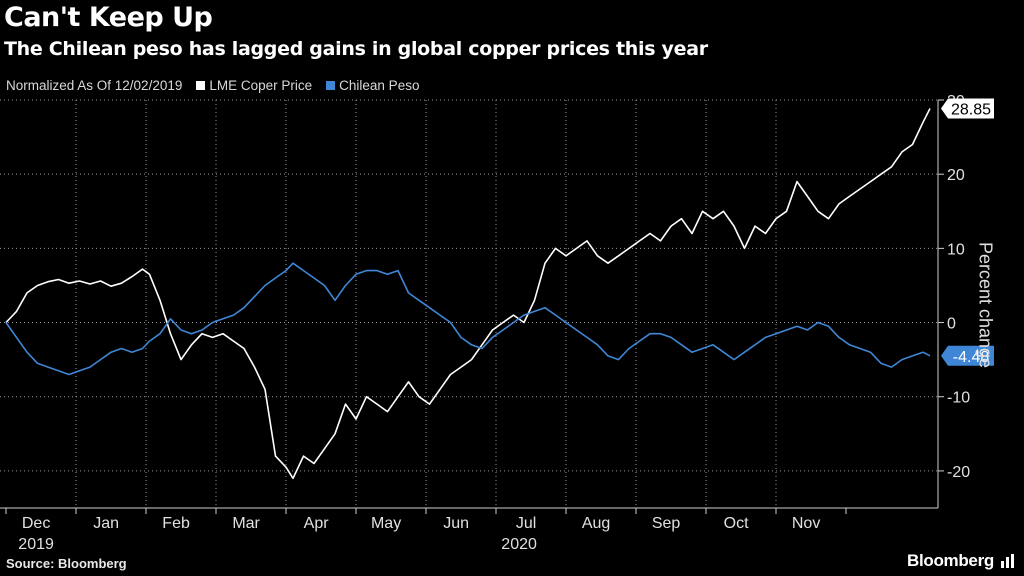 The width and height of the screenshot is (1024, 576). What do you see at coordinates (201, 85) in the screenshot?
I see `legend-swatch-copper` at bounding box center [201, 85].